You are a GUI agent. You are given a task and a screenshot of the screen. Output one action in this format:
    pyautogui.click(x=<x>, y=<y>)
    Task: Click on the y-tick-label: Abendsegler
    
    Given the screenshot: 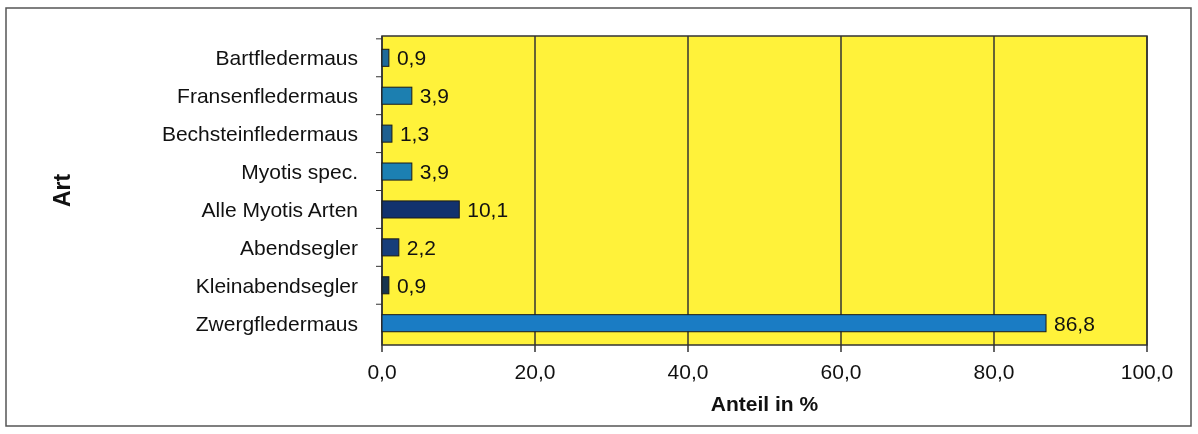 What is the action you would take?
    pyautogui.click(x=299, y=247)
    